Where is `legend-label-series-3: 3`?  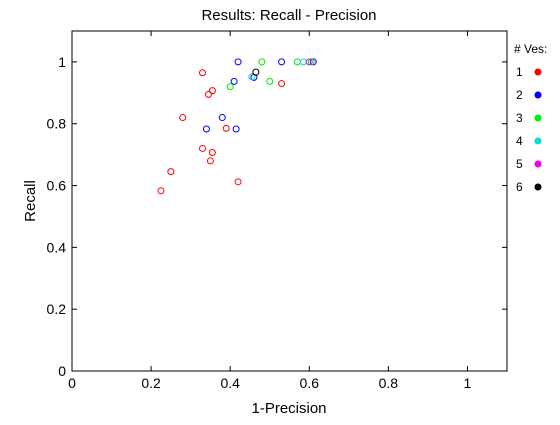 legend-label-series-3: 3 is located at coordinates (519, 118).